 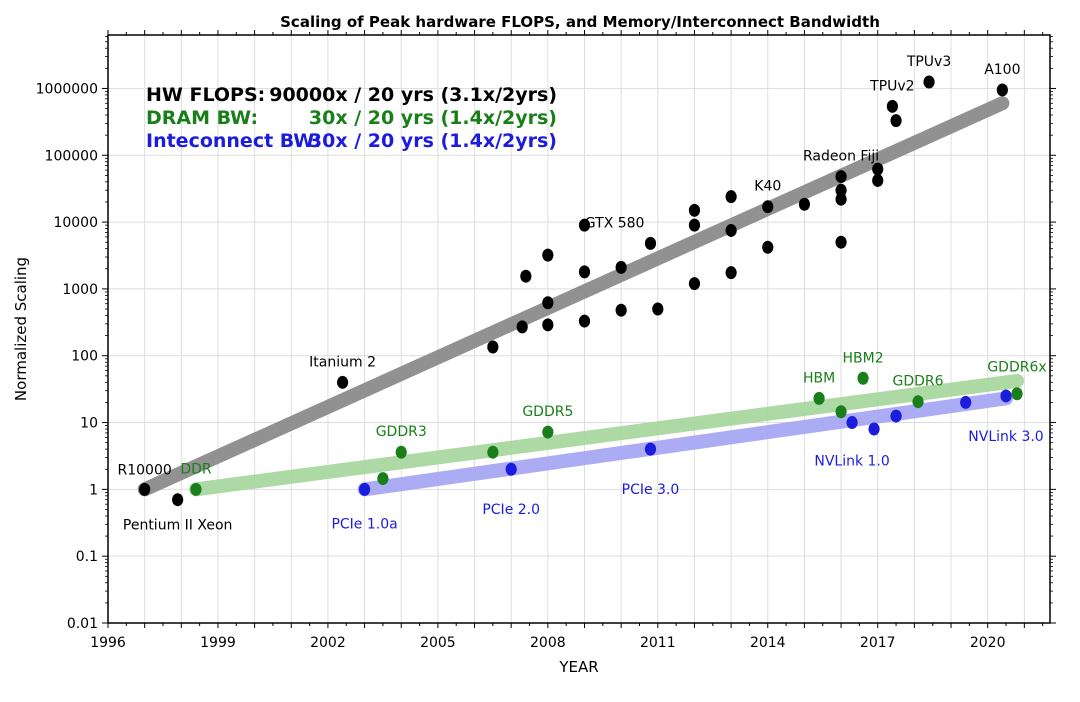 What do you see at coordinates (988, 643) in the screenshot?
I see `x-tick-label: 2020` at bounding box center [988, 643].